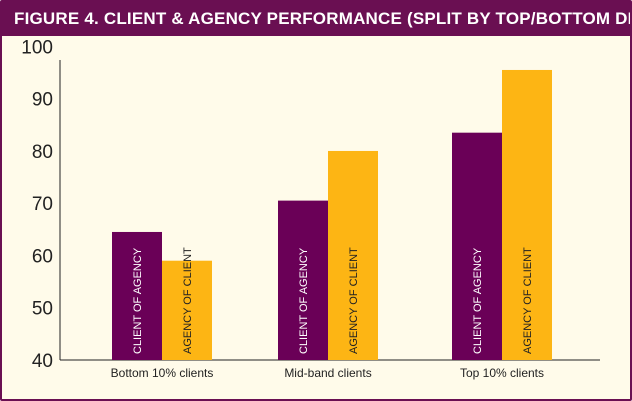 Image resolution: width=632 pixels, height=401 pixels. Describe the element at coordinates (42, 309) in the screenshot. I see `y-tick-label: 50` at that location.